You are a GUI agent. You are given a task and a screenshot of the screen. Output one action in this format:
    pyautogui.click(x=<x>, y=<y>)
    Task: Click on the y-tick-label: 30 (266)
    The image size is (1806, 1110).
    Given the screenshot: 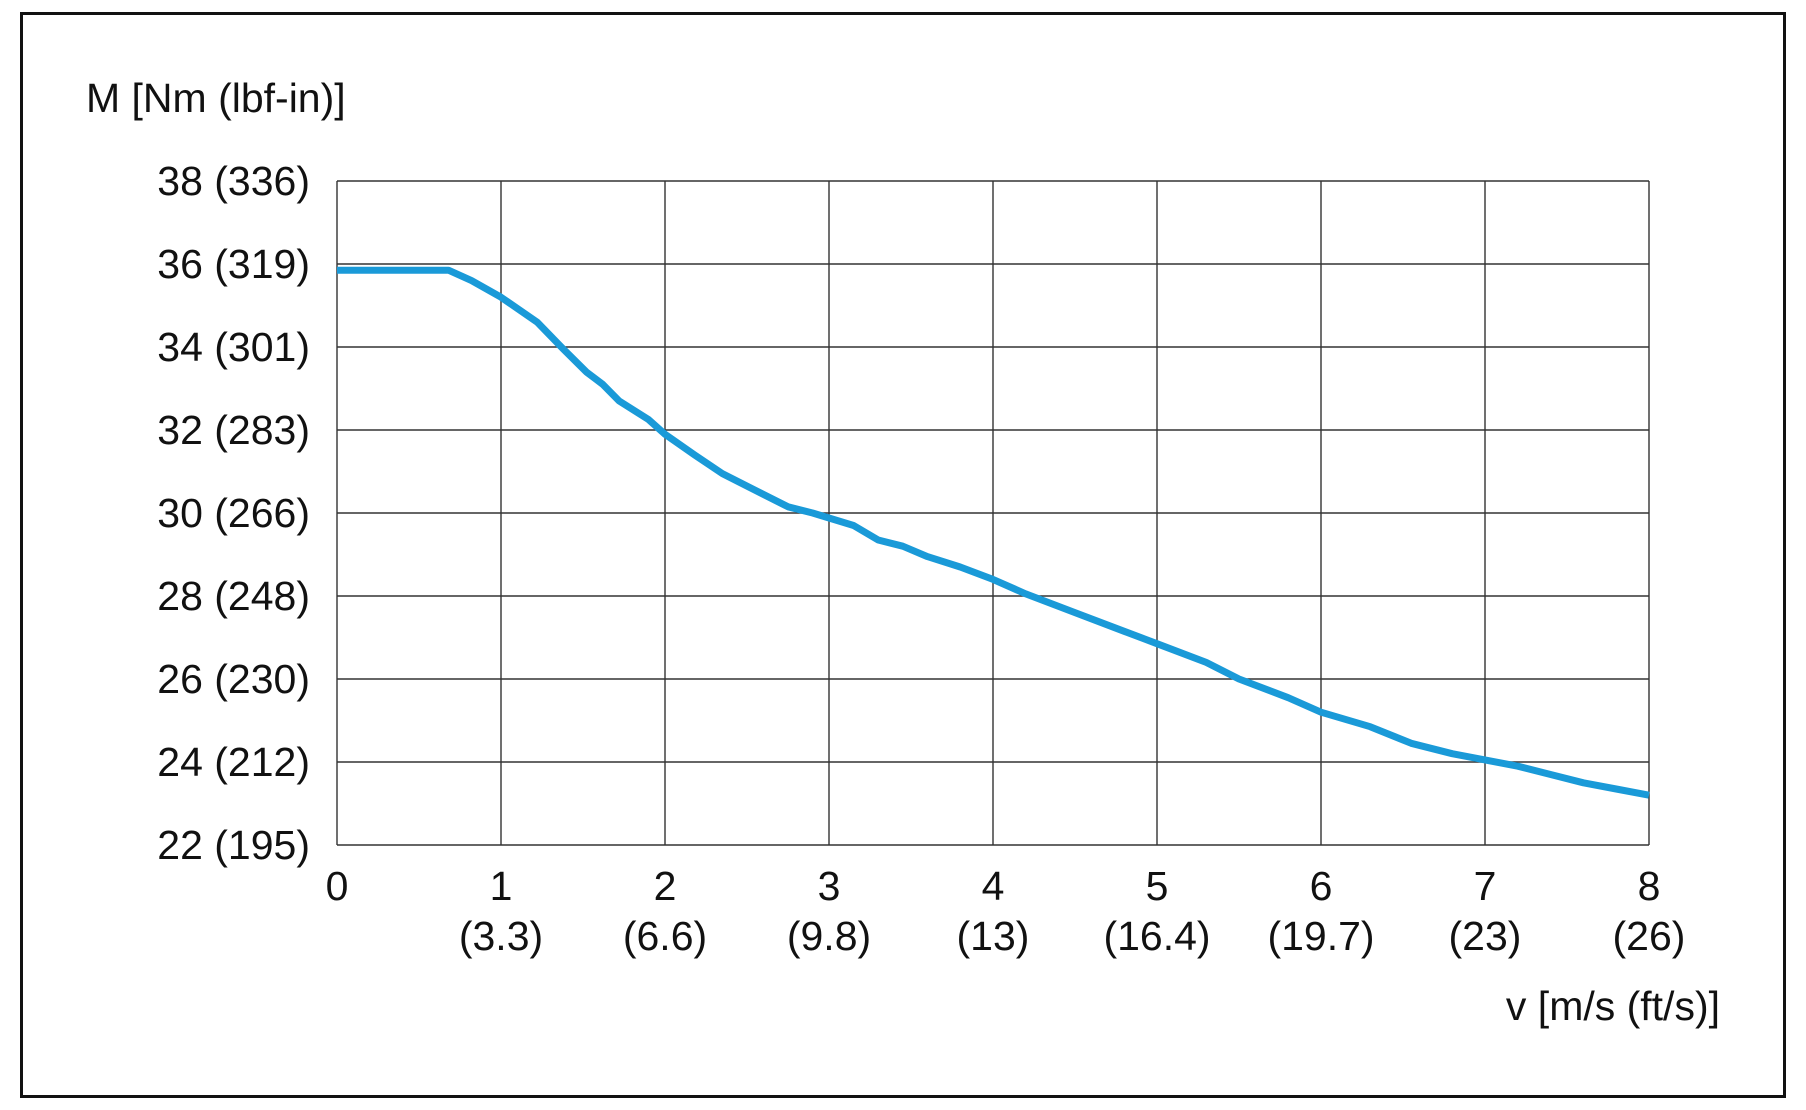 What is the action you would take?
    pyautogui.click(x=233, y=513)
    